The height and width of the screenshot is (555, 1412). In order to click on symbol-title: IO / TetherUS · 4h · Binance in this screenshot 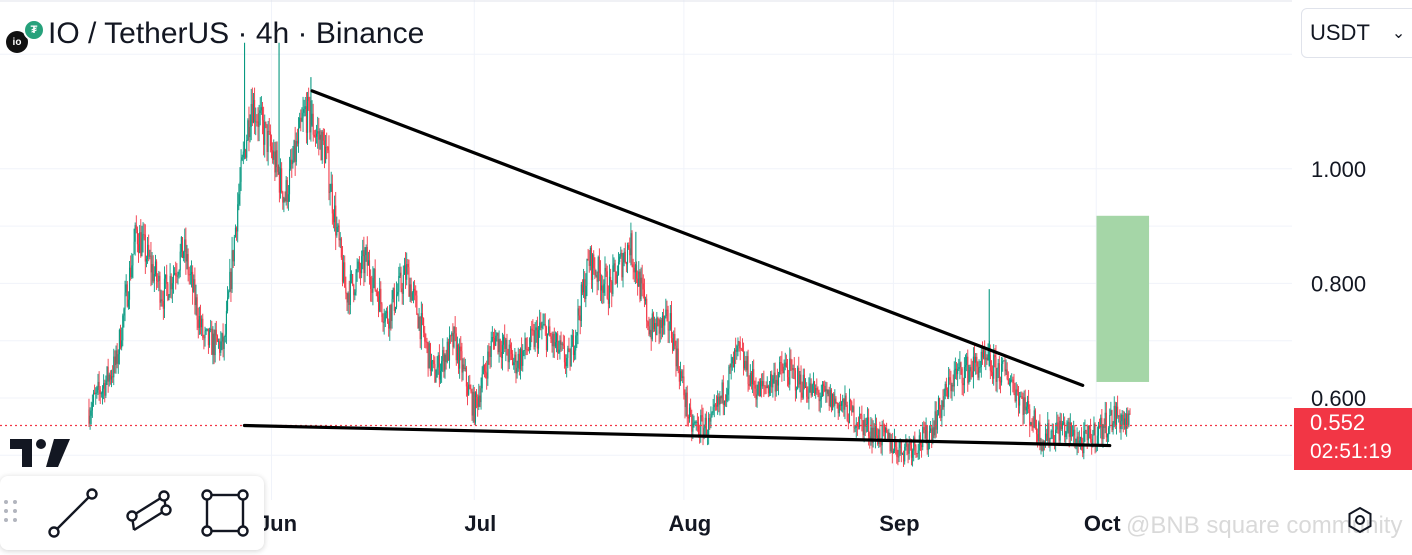, I will do `click(236, 33)`.